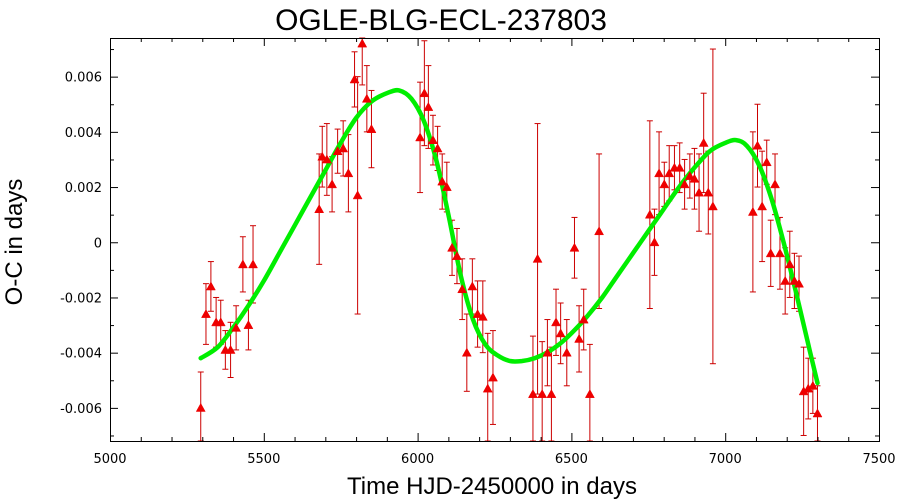  Describe the element at coordinates (14, 242) in the screenshot. I see `y-axis-label: O-C in days` at that location.